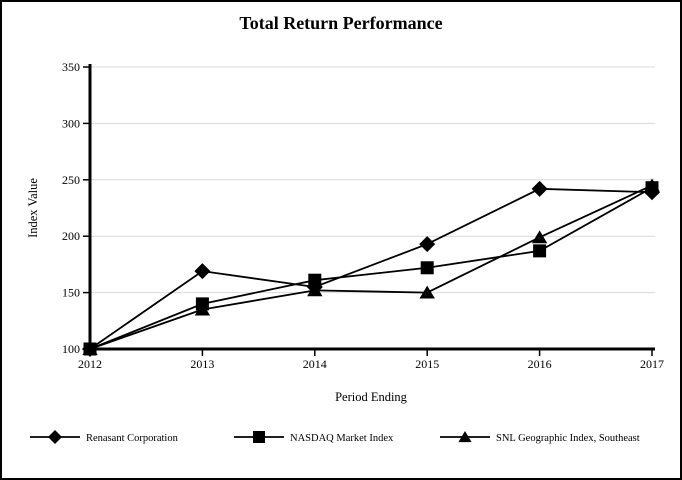 The image size is (682, 480). I want to click on x-tick-label-2016: 2016, so click(540, 364).